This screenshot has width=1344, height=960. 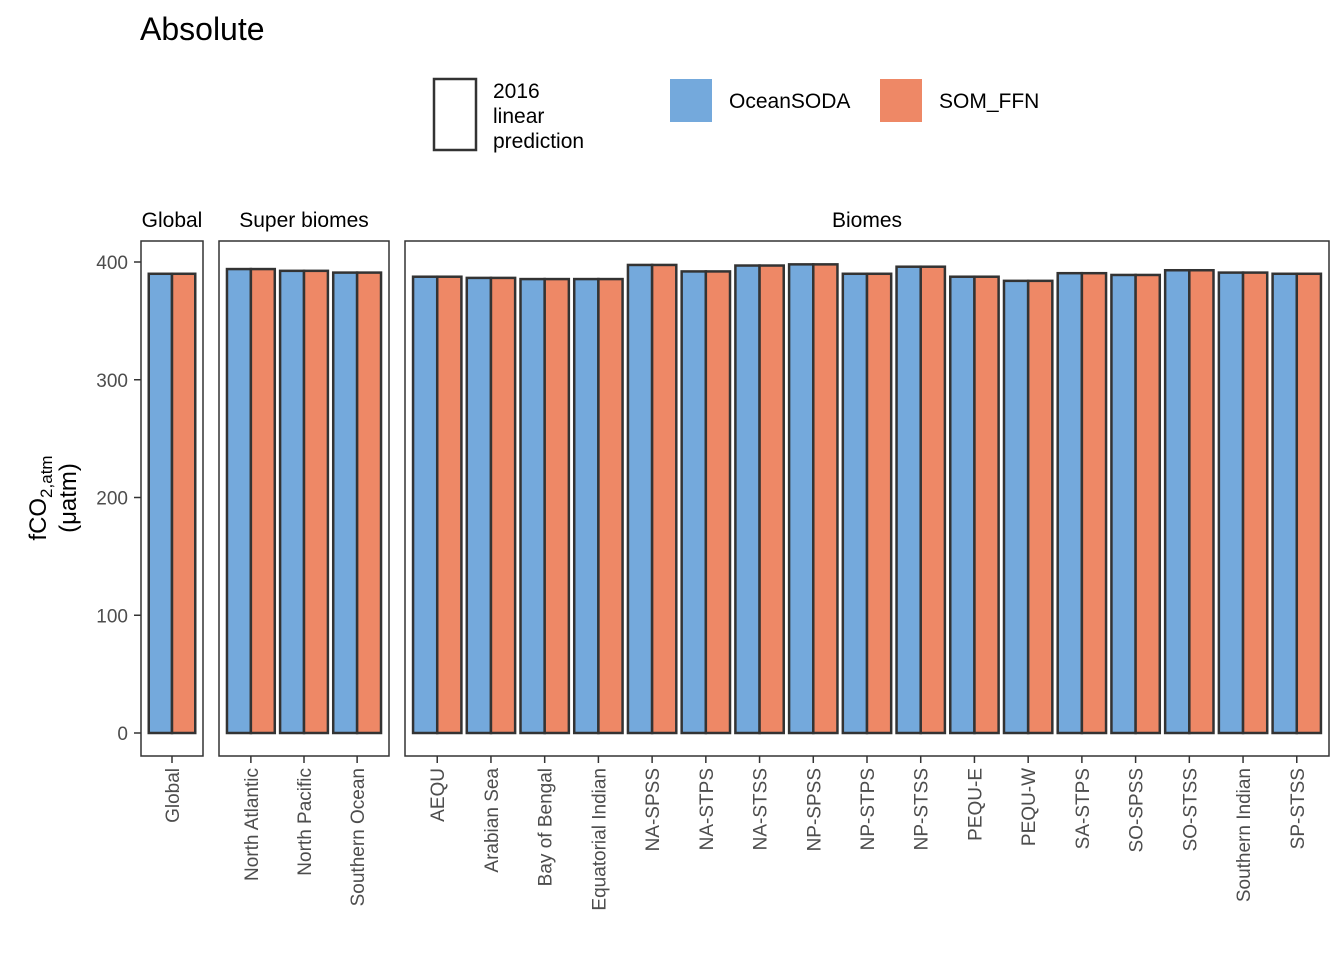 I want to click on x-tick-label: NA-STPS, so click(x=707, y=809).